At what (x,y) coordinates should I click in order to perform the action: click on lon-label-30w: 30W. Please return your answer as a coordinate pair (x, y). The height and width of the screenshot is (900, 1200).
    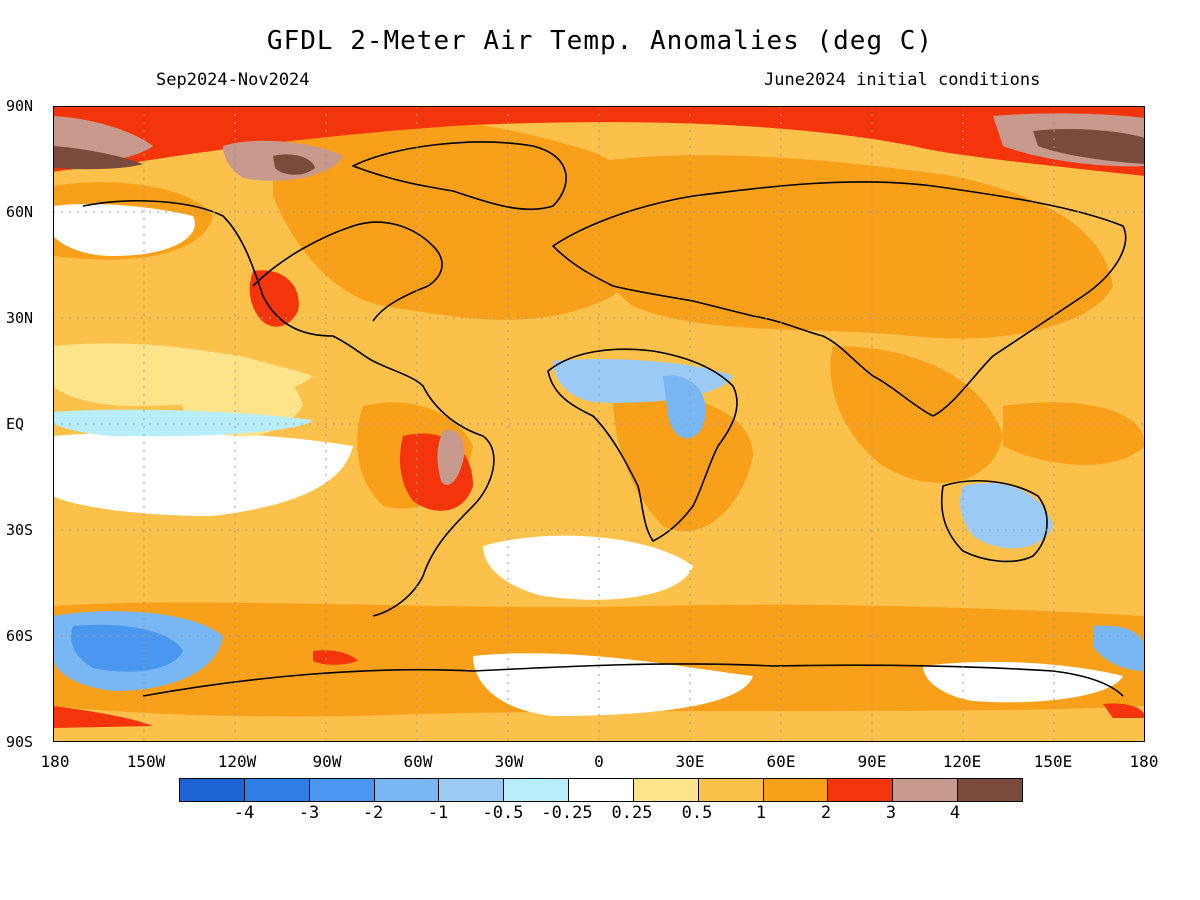
    Looking at the image, I should click on (509, 761).